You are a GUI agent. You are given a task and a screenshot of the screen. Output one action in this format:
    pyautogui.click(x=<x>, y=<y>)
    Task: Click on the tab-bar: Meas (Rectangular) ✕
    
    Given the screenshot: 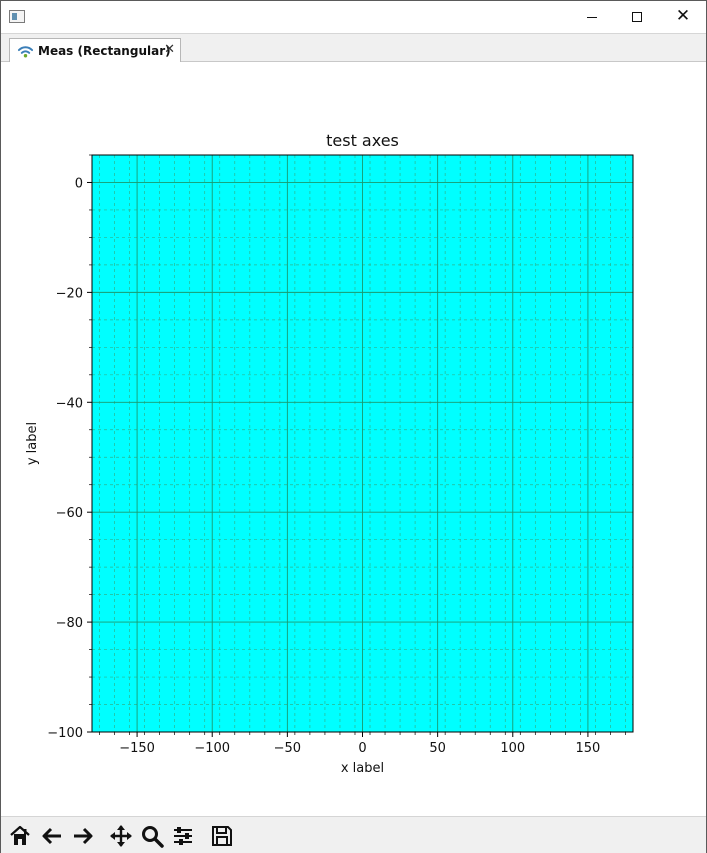 What is the action you would take?
    pyautogui.click(x=353, y=48)
    